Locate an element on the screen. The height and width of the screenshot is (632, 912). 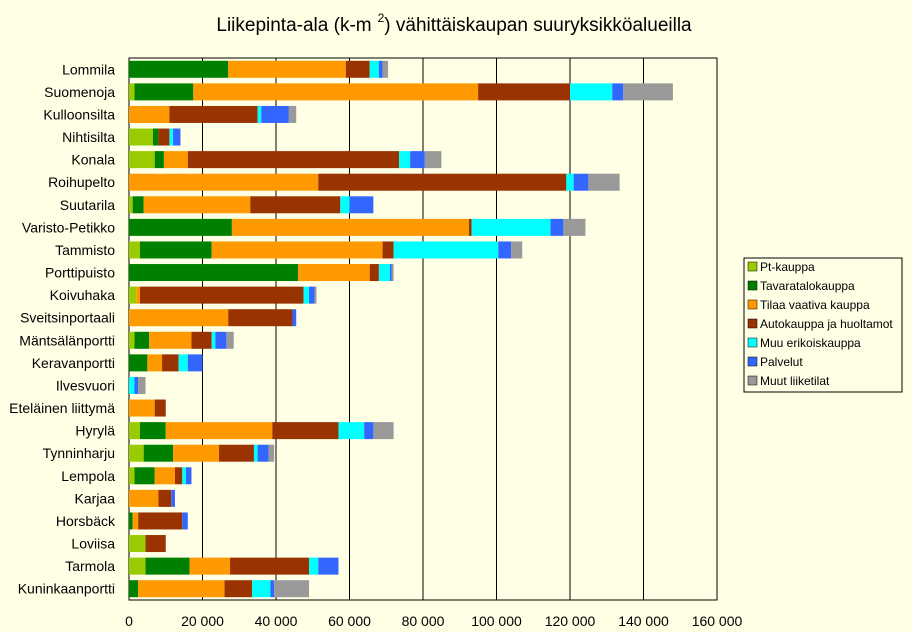
legend-label: Pt-kauppa is located at coordinates (787, 267).